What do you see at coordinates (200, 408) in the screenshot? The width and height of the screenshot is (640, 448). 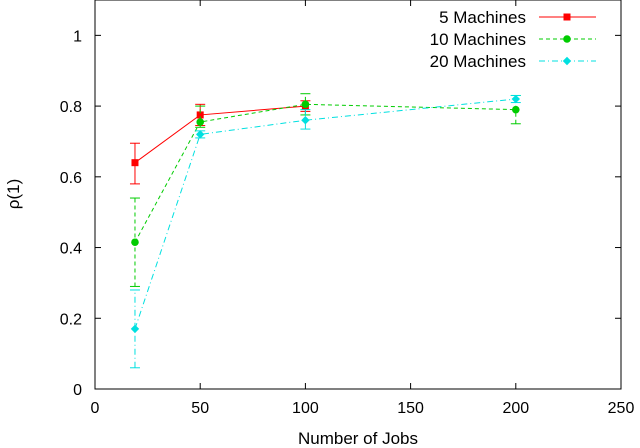 I see `x-tick-label: 50` at bounding box center [200, 408].